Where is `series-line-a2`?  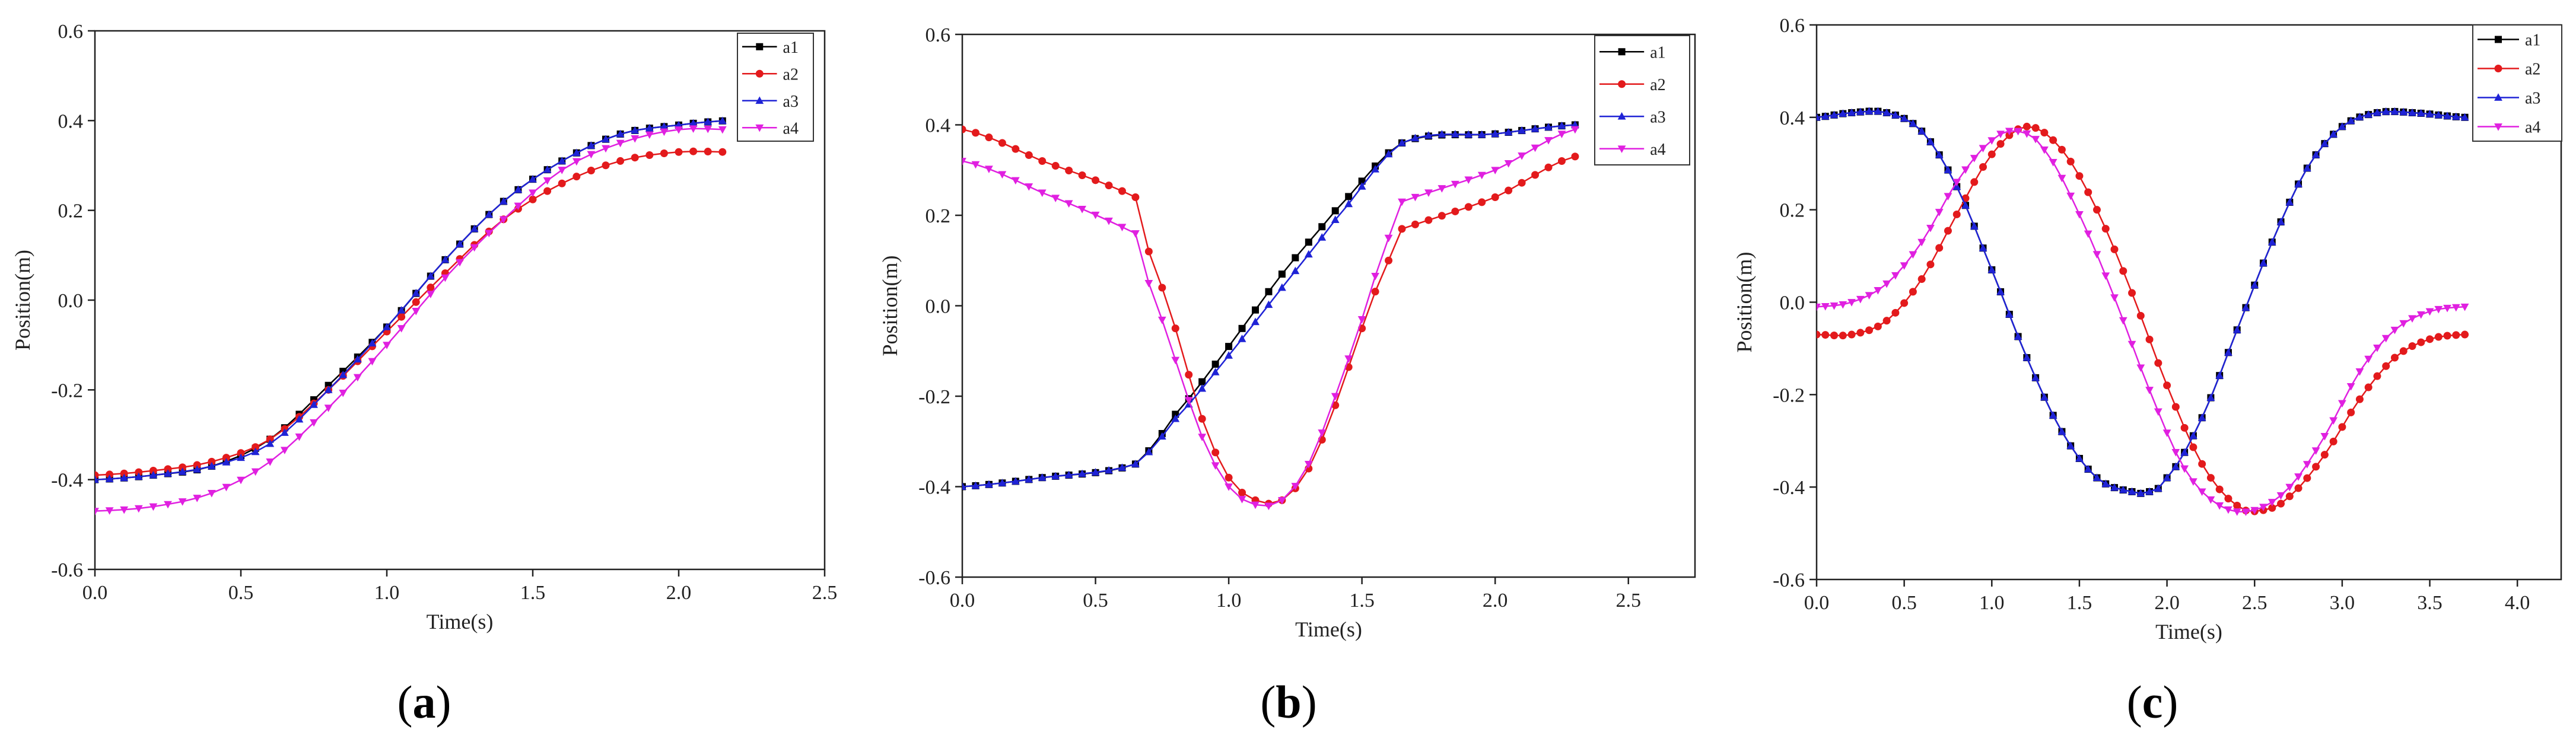
series-line-a2 is located at coordinates (1269, 317).